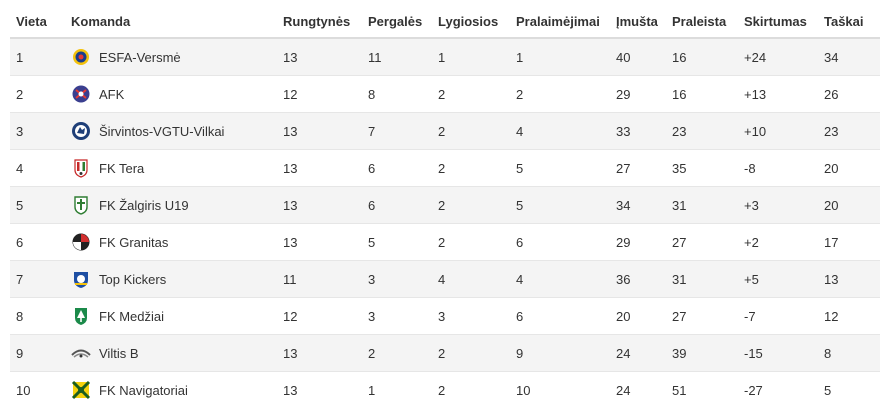 The image size is (891, 411). What do you see at coordinates (471, 56) in the screenshot?
I see `draw-cell: 1` at bounding box center [471, 56].